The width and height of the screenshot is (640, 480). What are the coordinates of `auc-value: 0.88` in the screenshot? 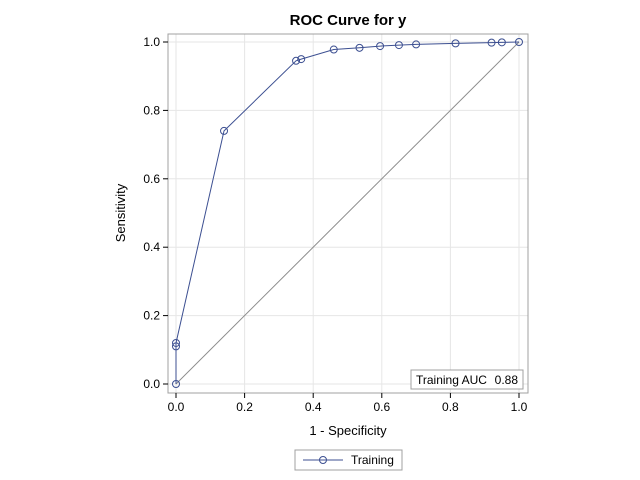 It's located at (507, 380).